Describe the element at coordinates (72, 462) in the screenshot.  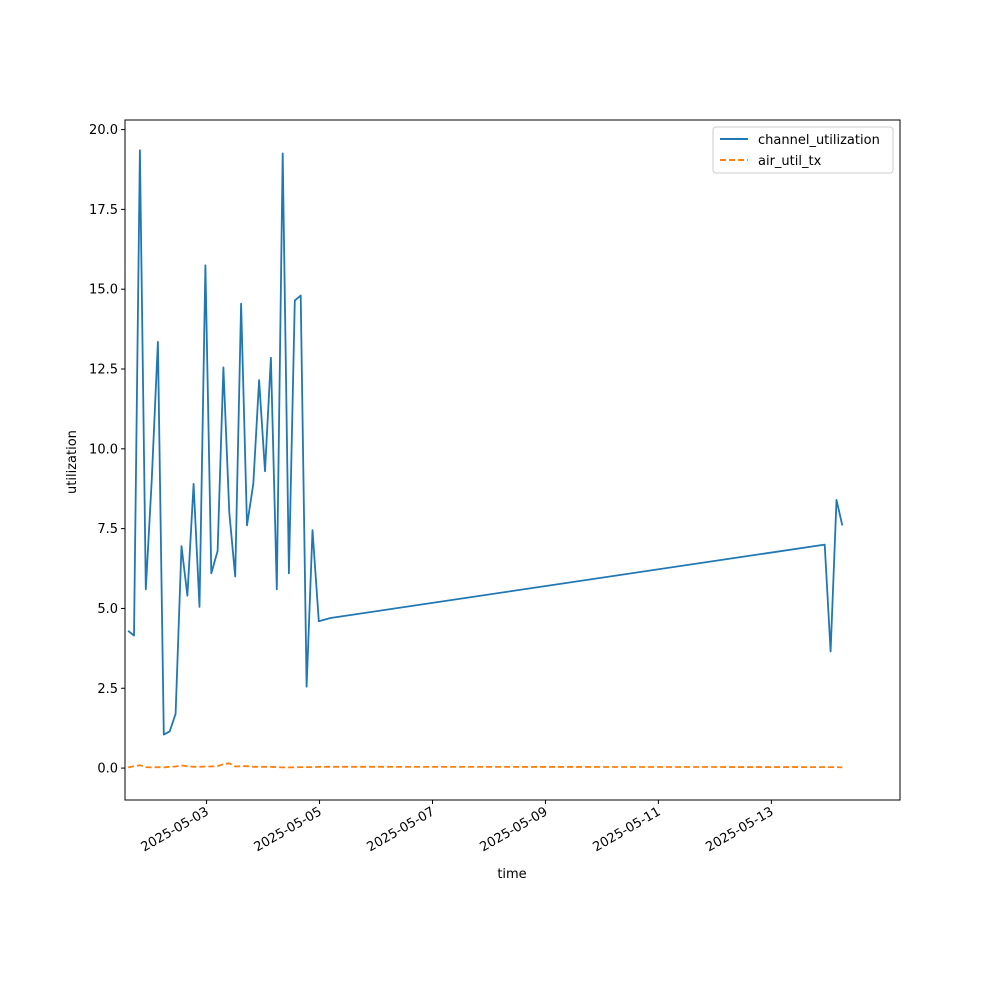
I see `y-axis-label: utilization` at that location.